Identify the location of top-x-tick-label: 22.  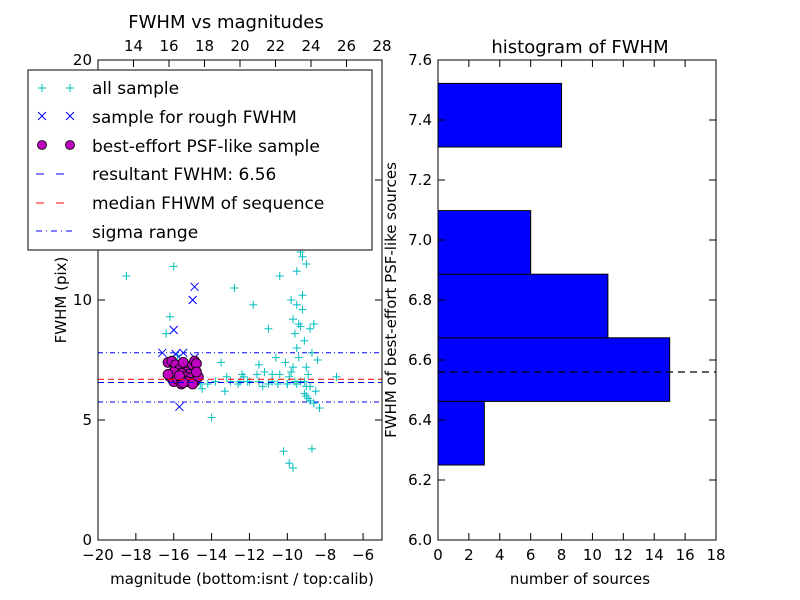
(275, 46).